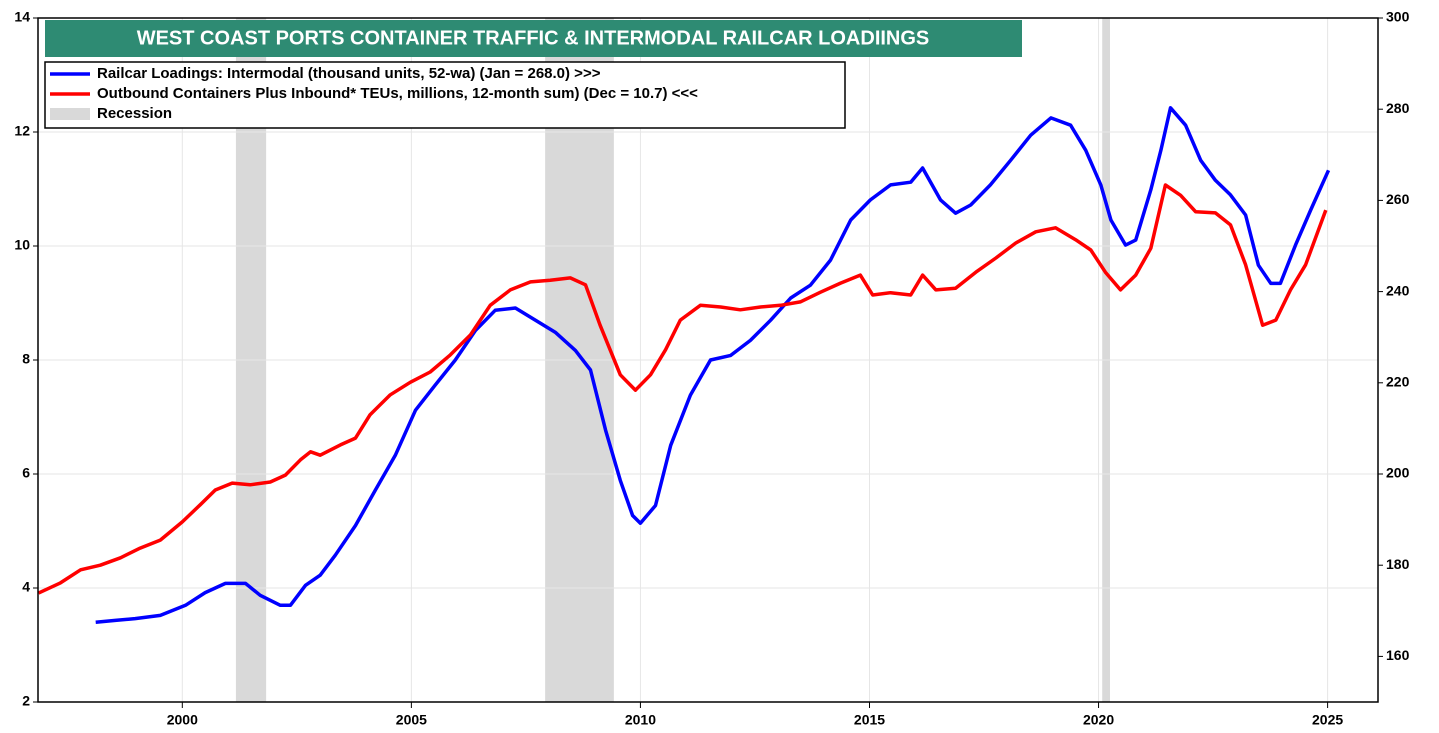  Describe the element at coordinates (1398, 17) in the screenshot. I see `y2-tick-label: 300` at that location.